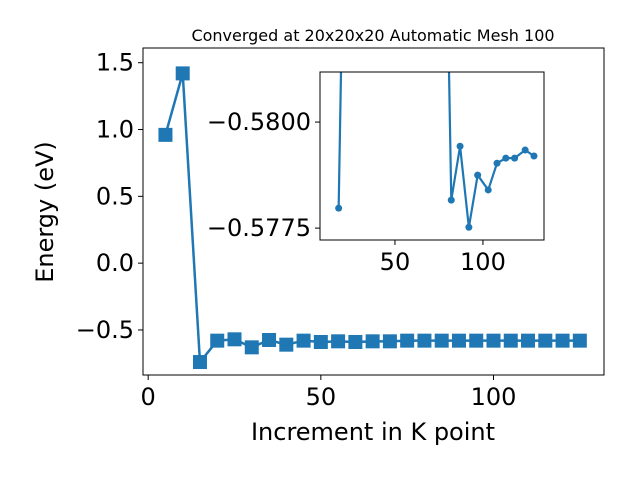  I want to click on axes-frame, so click(432, 156).